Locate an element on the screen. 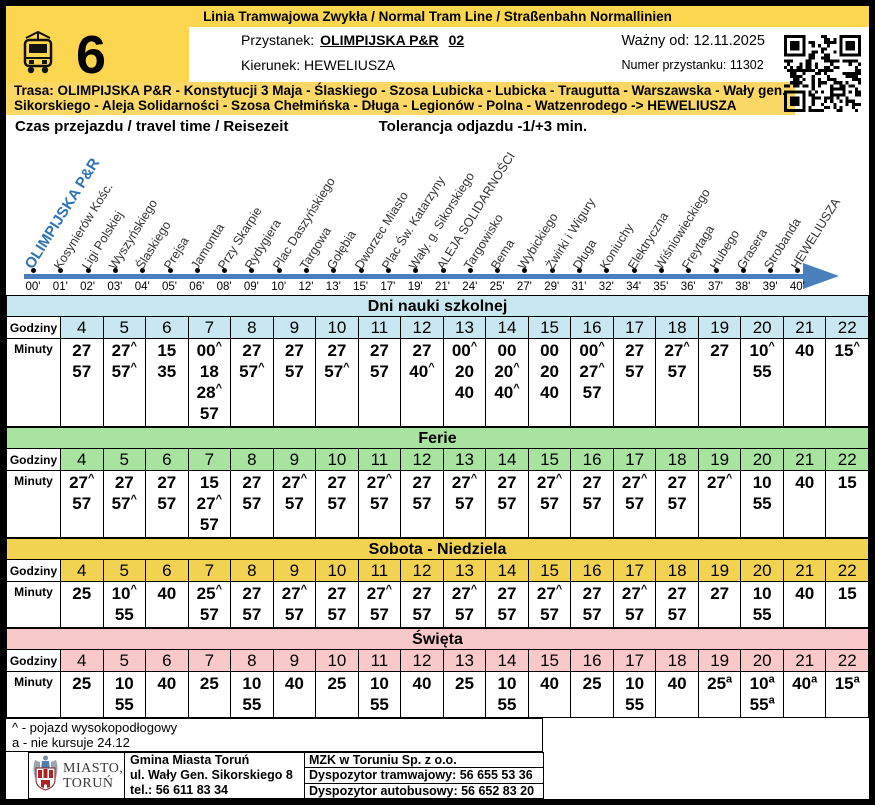 This screenshot has width=875, height=805. minute-value: 20^ is located at coordinates (507, 371).